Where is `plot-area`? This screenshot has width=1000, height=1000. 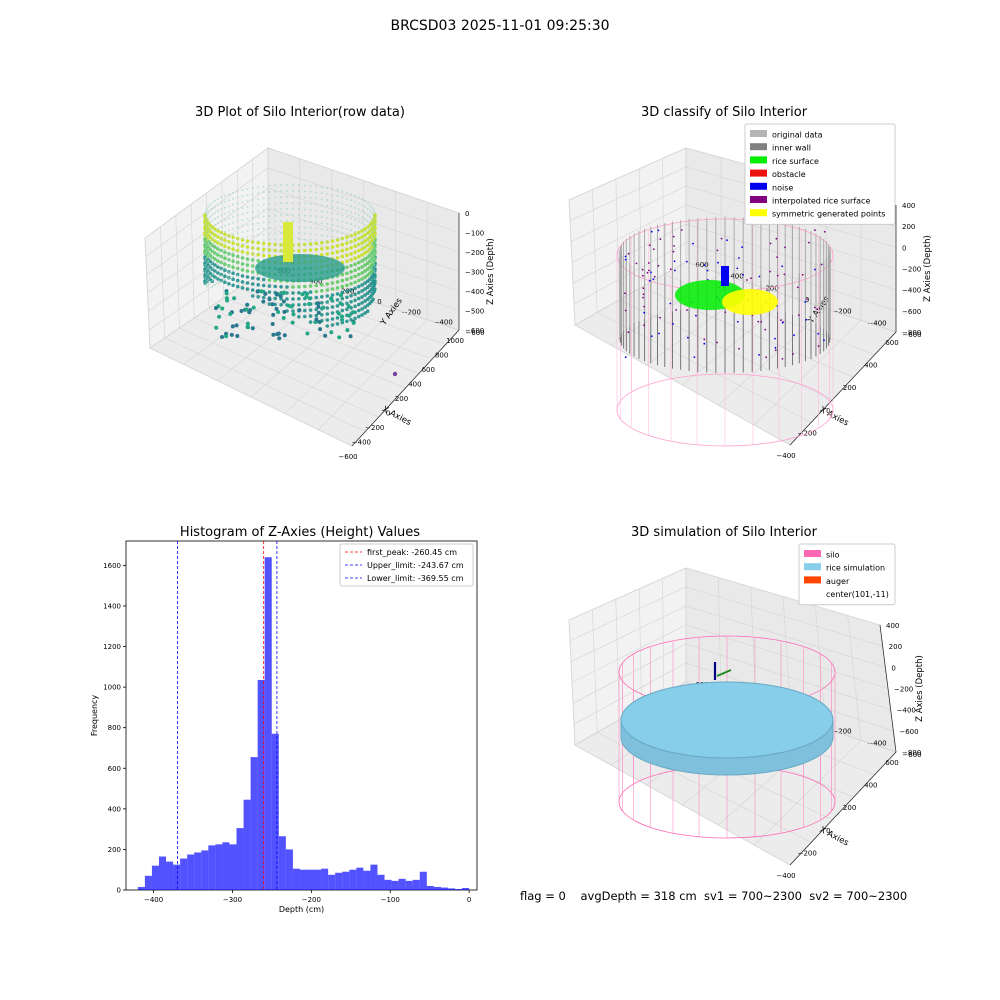 plot-area is located at coordinates (301, 715).